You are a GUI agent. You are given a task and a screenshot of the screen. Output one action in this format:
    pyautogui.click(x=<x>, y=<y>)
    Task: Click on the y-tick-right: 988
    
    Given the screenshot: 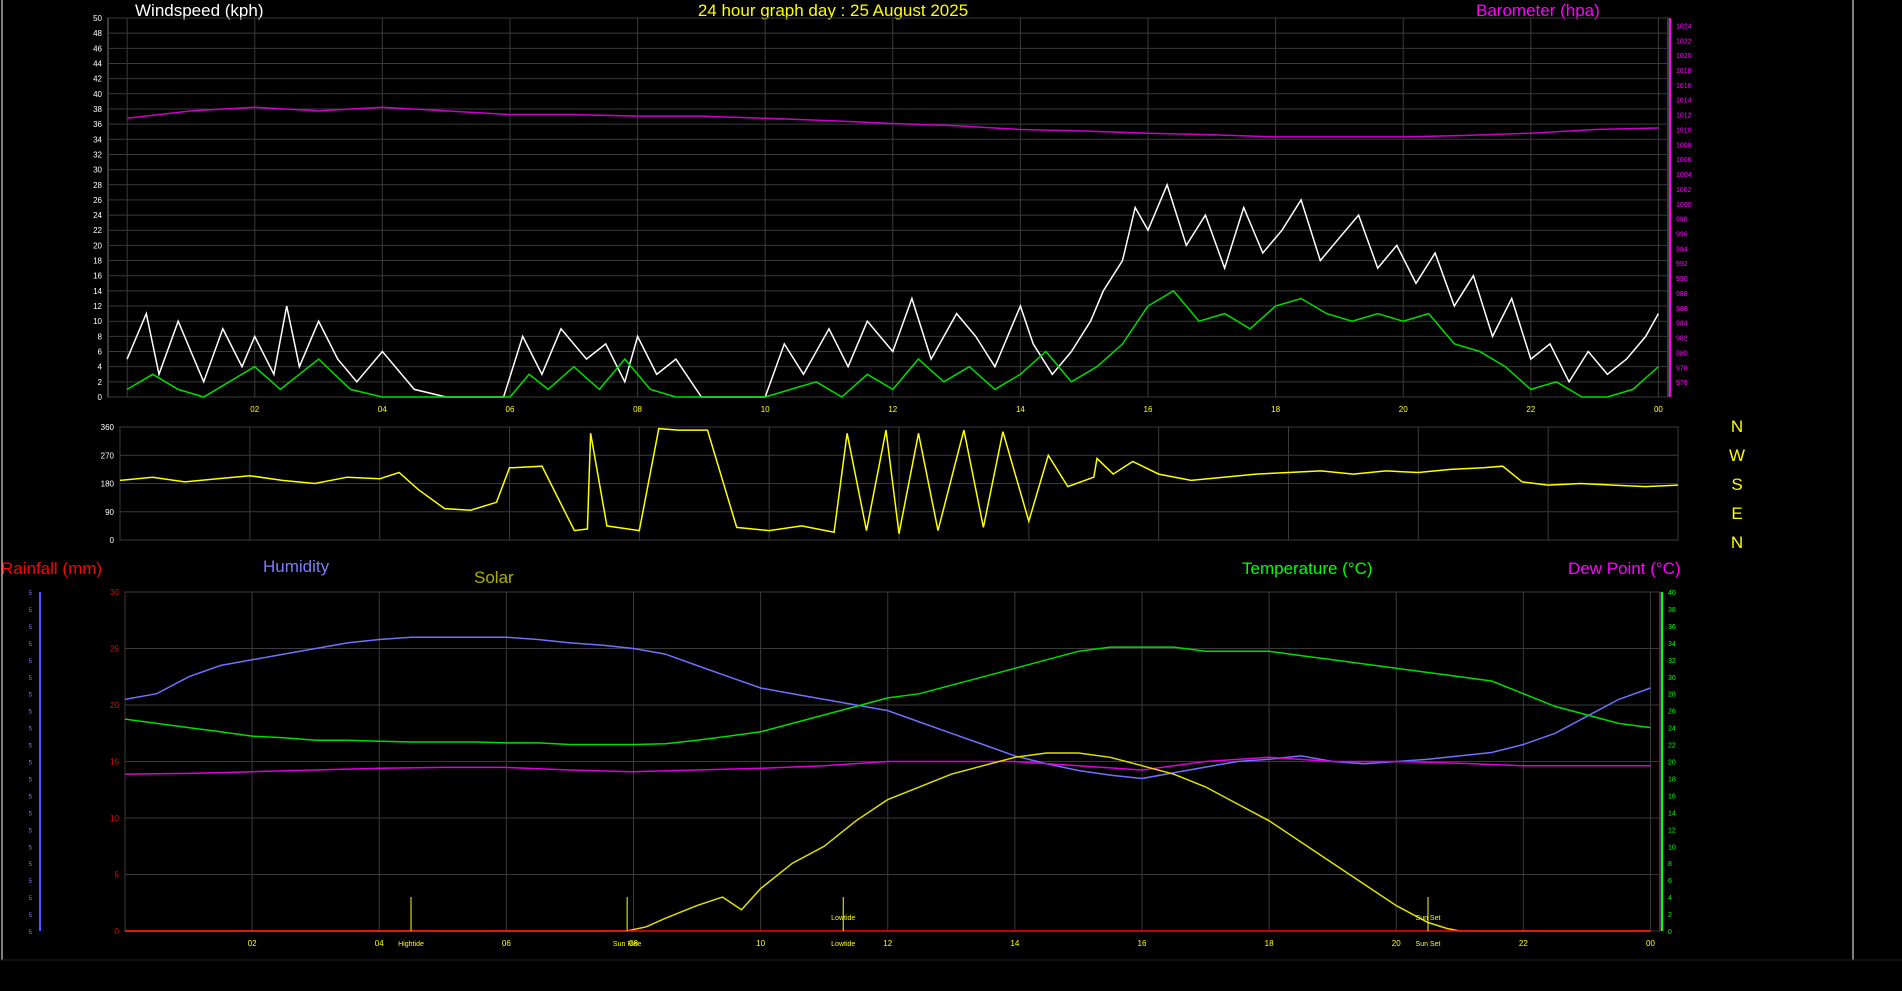 What is the action you would take?
    pyautogui.click(x=1682, y=294)
    